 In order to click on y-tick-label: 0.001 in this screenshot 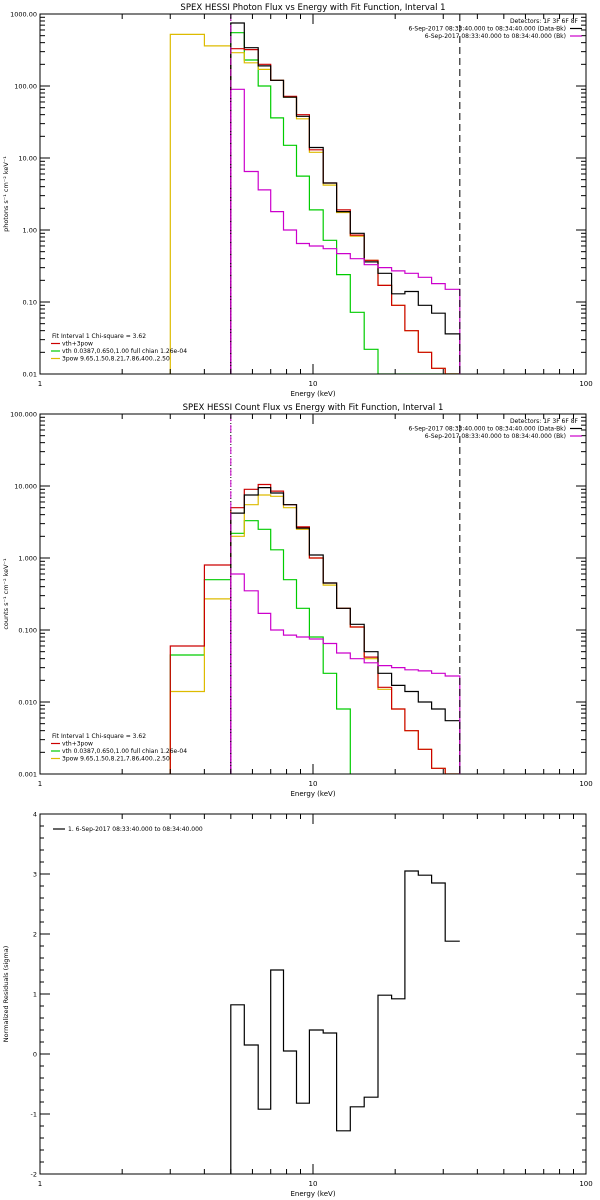, I will do `click(27, 775)`.